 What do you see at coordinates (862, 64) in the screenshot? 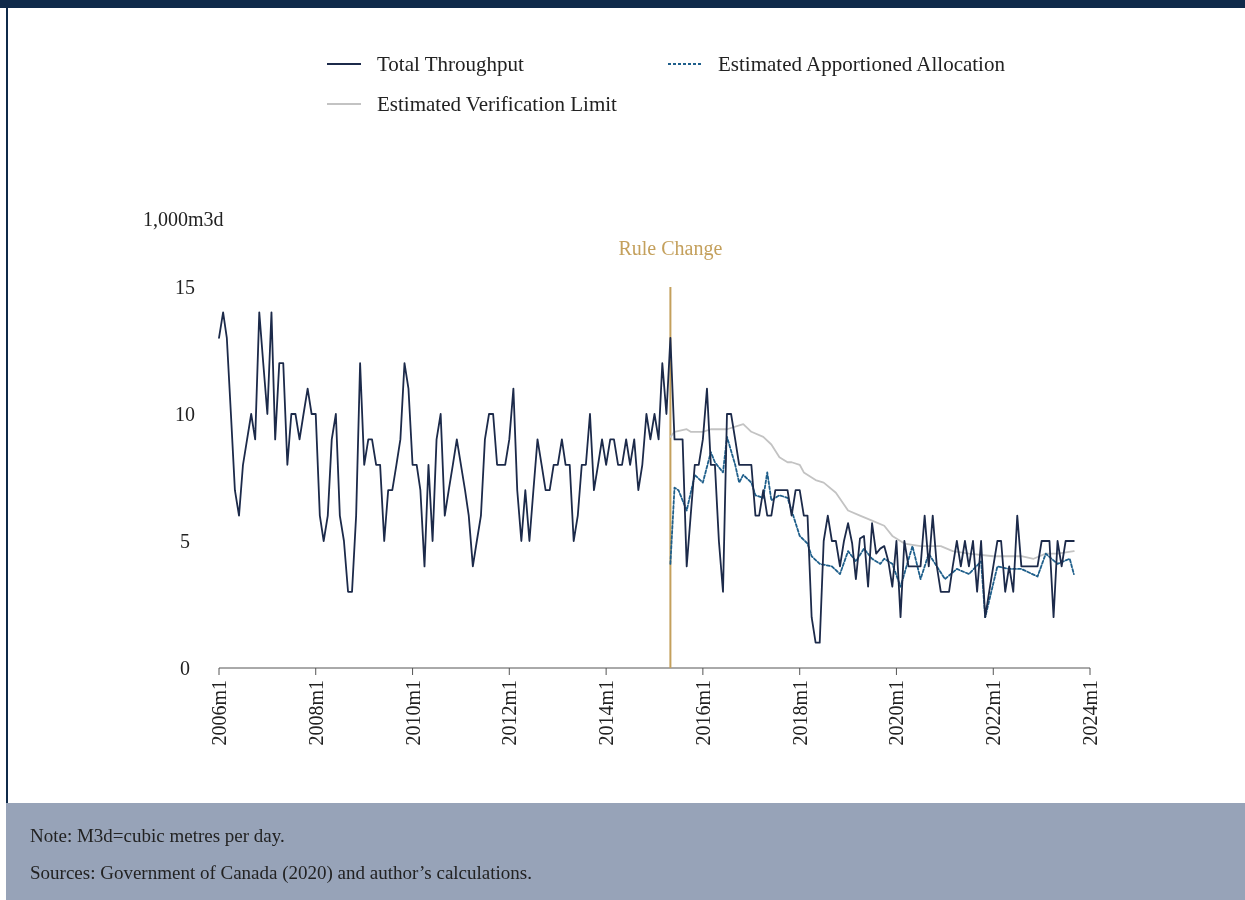
I see `legend-label: Estimated Apportioned Allocation` at bounding box center [862, 64].